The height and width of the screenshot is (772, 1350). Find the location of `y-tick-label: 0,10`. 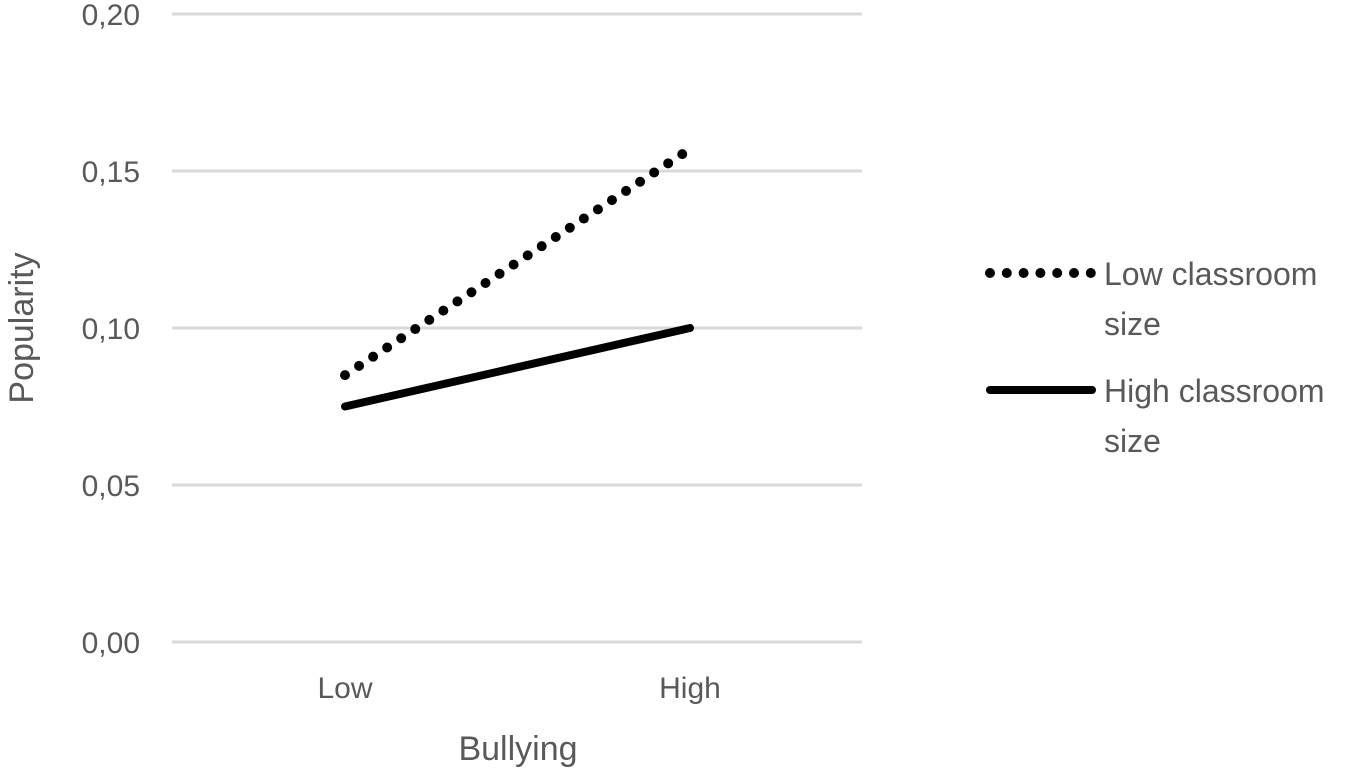

y-tick-label: 0,10 is located at coordinates (111, 329).